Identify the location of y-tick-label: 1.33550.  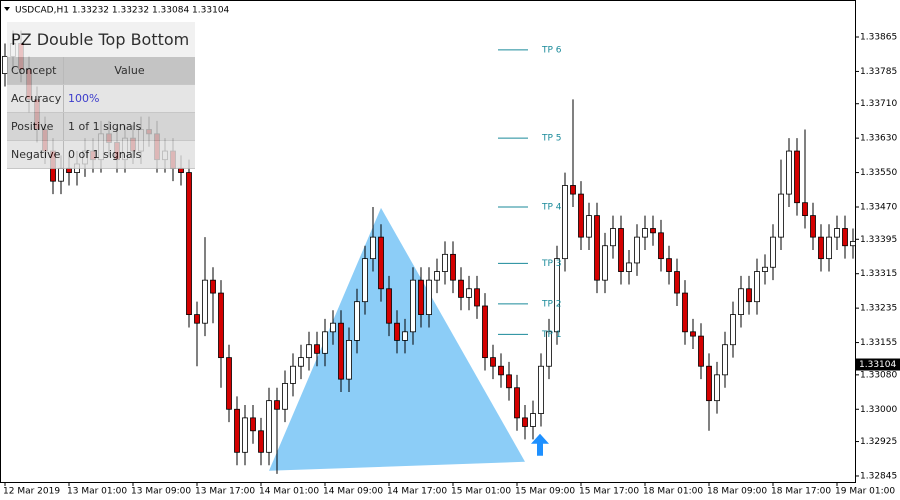
(878, 173).